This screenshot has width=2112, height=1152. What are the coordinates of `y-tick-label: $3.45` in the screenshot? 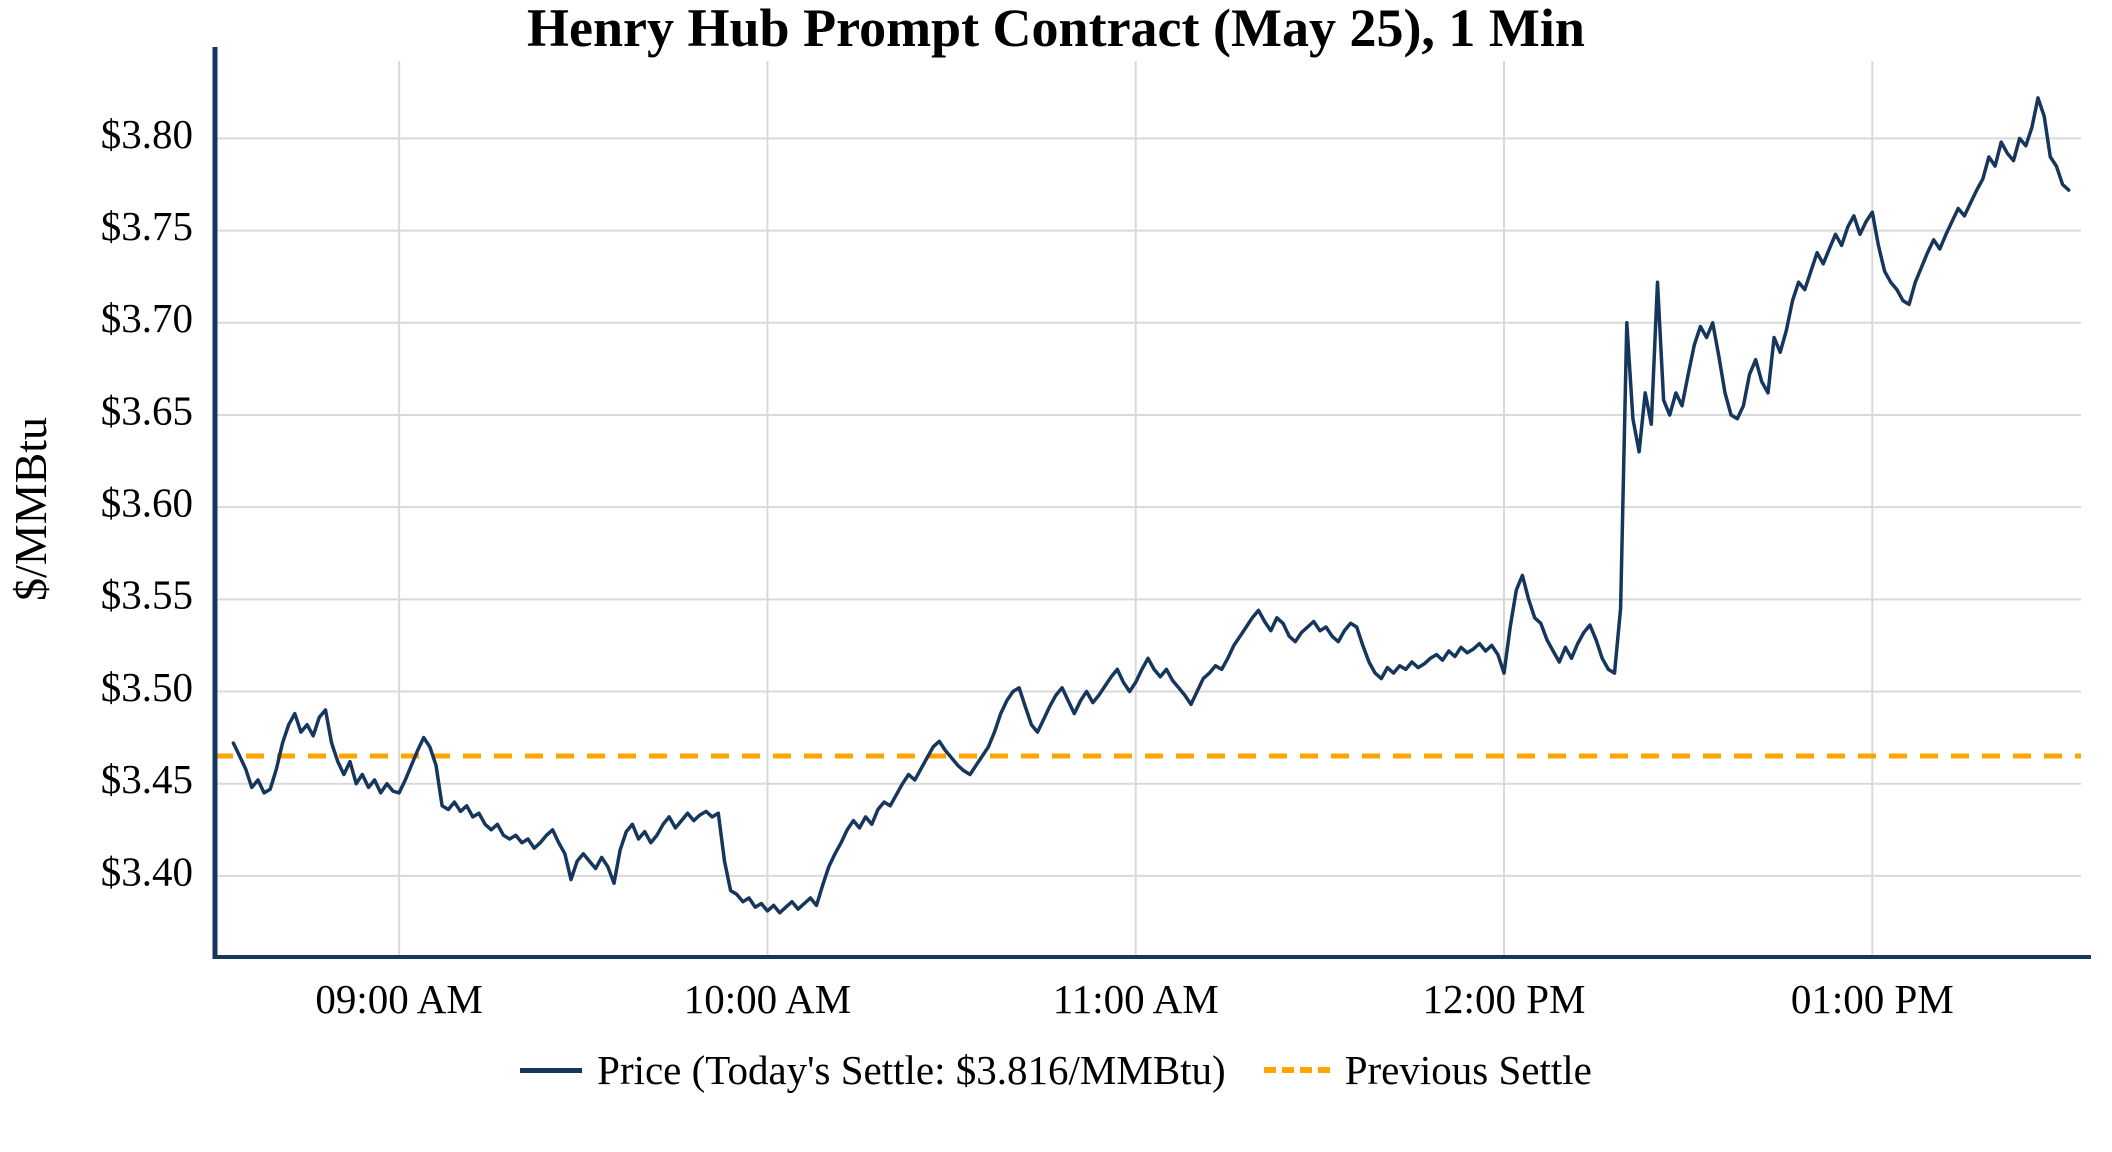 It's located at (147, 779).